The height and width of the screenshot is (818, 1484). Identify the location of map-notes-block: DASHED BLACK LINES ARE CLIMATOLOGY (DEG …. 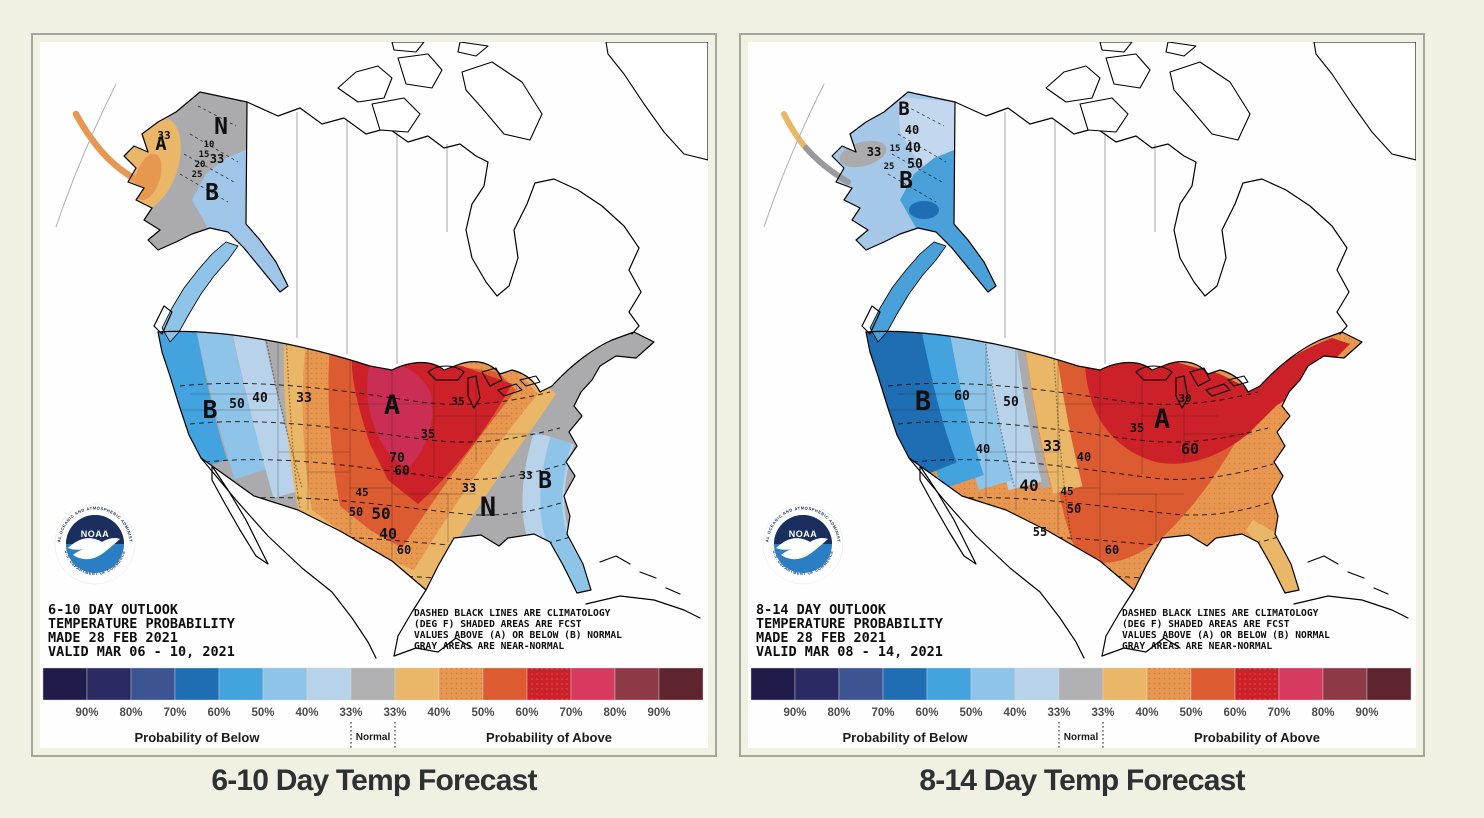
(1226, 630).